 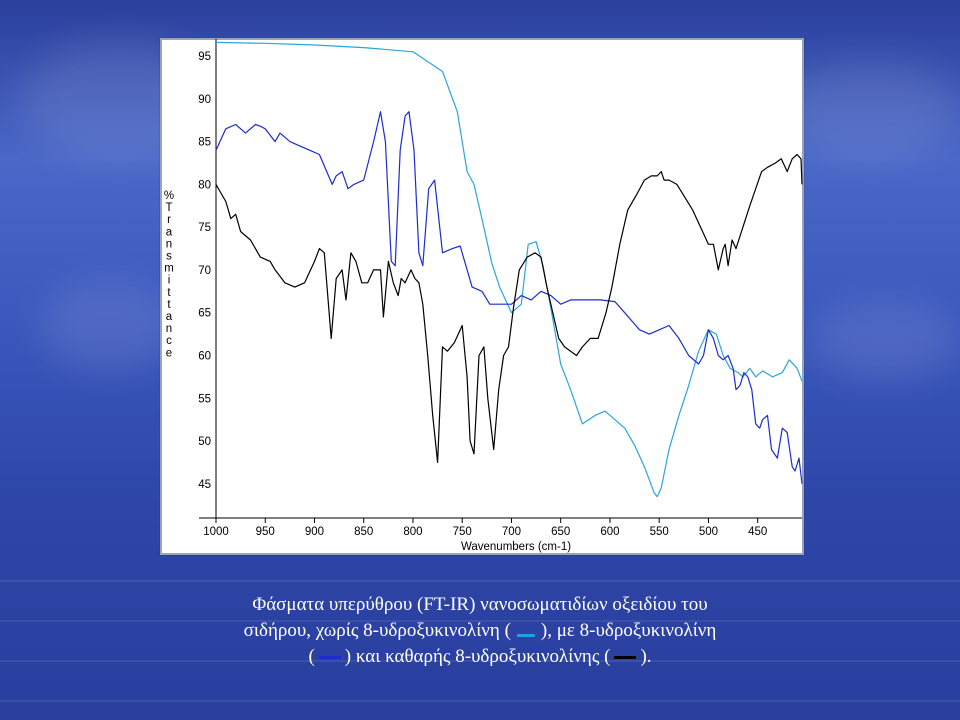 What do you see at coordinates (625, 658) in the screenshot?
I see `legend-swatch-black-icon` at bounding box center [625, 658].